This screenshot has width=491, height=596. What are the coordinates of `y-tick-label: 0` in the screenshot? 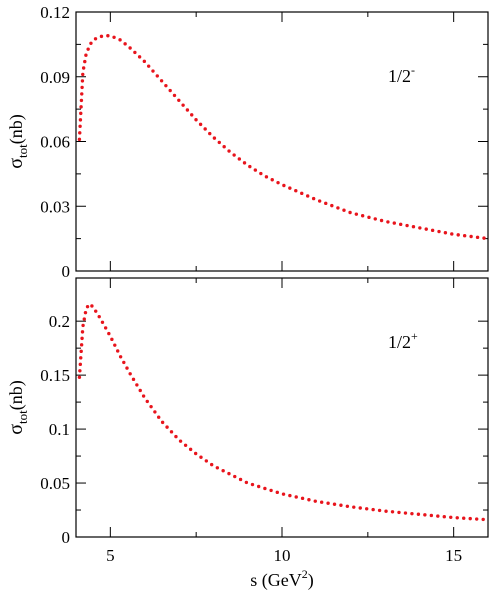 It's located at (66, 537).